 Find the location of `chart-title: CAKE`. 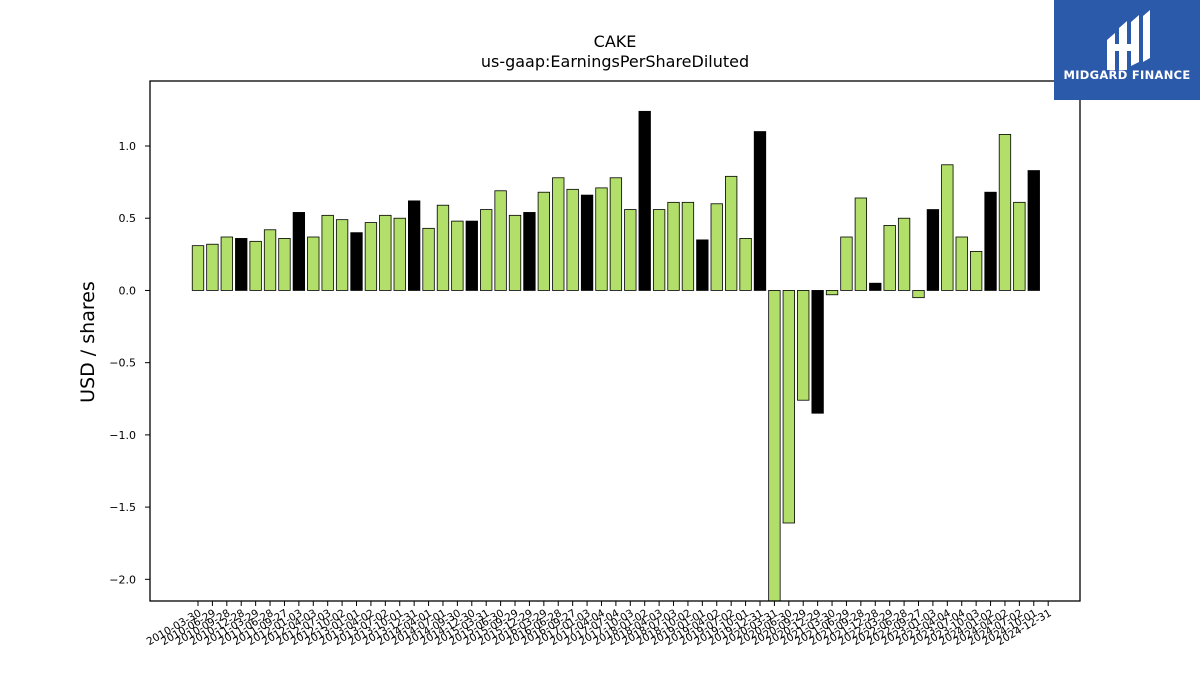

chart-title: CAKE is located at coordinates (615, 41).